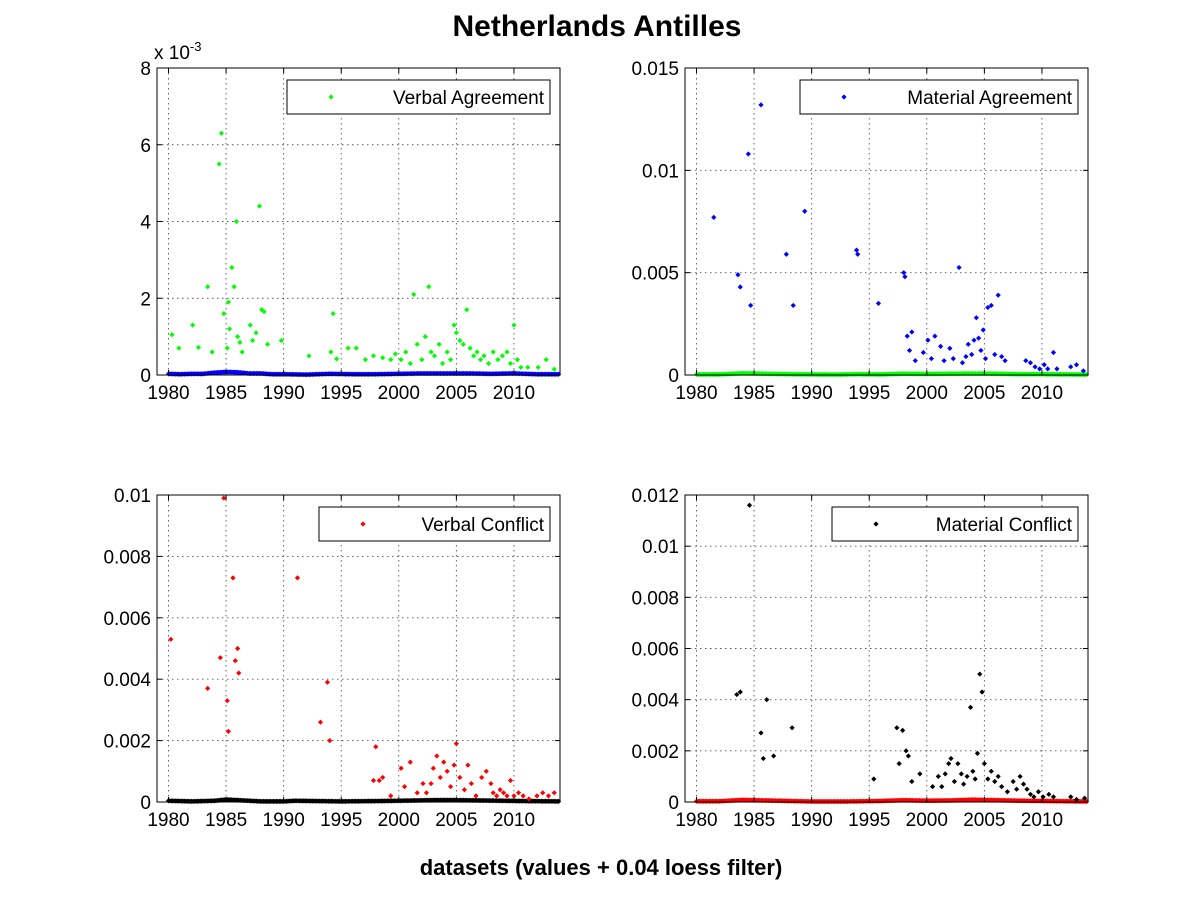  I want to click on chart-0-ytick-label-1: 2, so click(145, 299).